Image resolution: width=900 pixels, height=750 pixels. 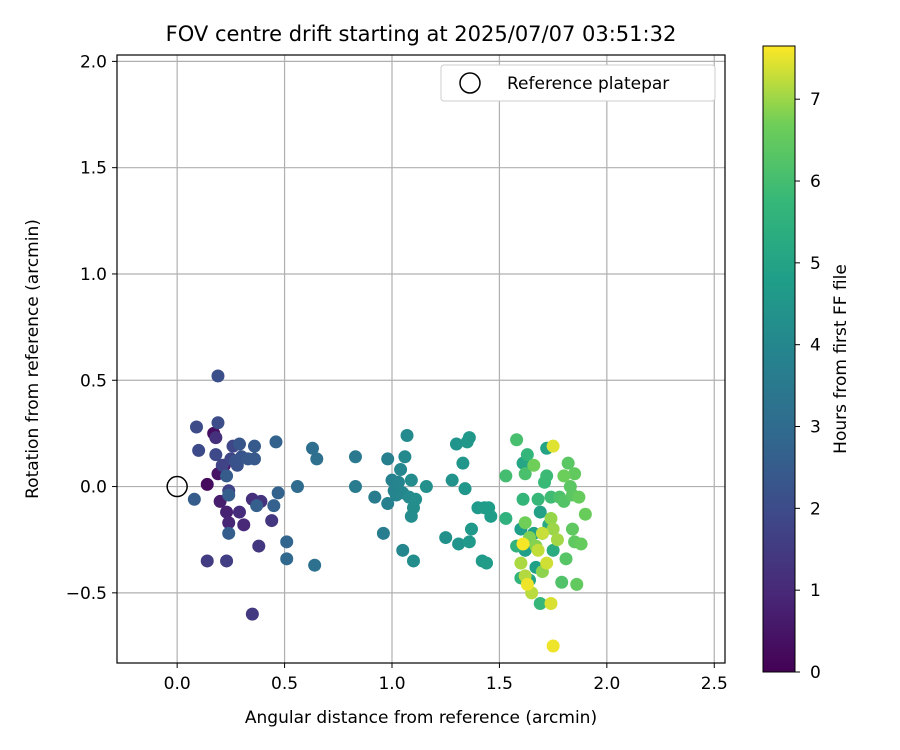 I want to click on legend-label: Reference platepar, so click(x=588, y=84).